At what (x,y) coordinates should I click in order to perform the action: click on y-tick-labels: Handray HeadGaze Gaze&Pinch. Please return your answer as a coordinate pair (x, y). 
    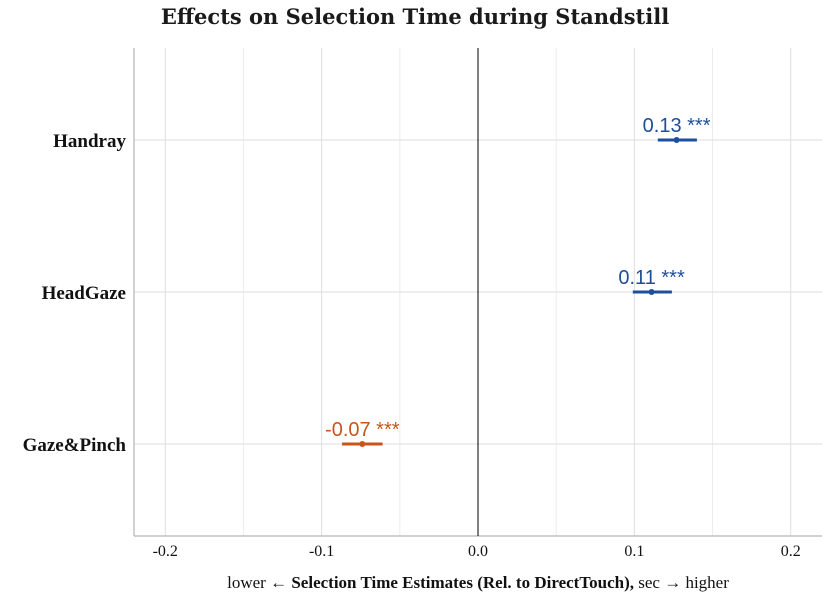
    Looking at the image, I should click on (75, 293).